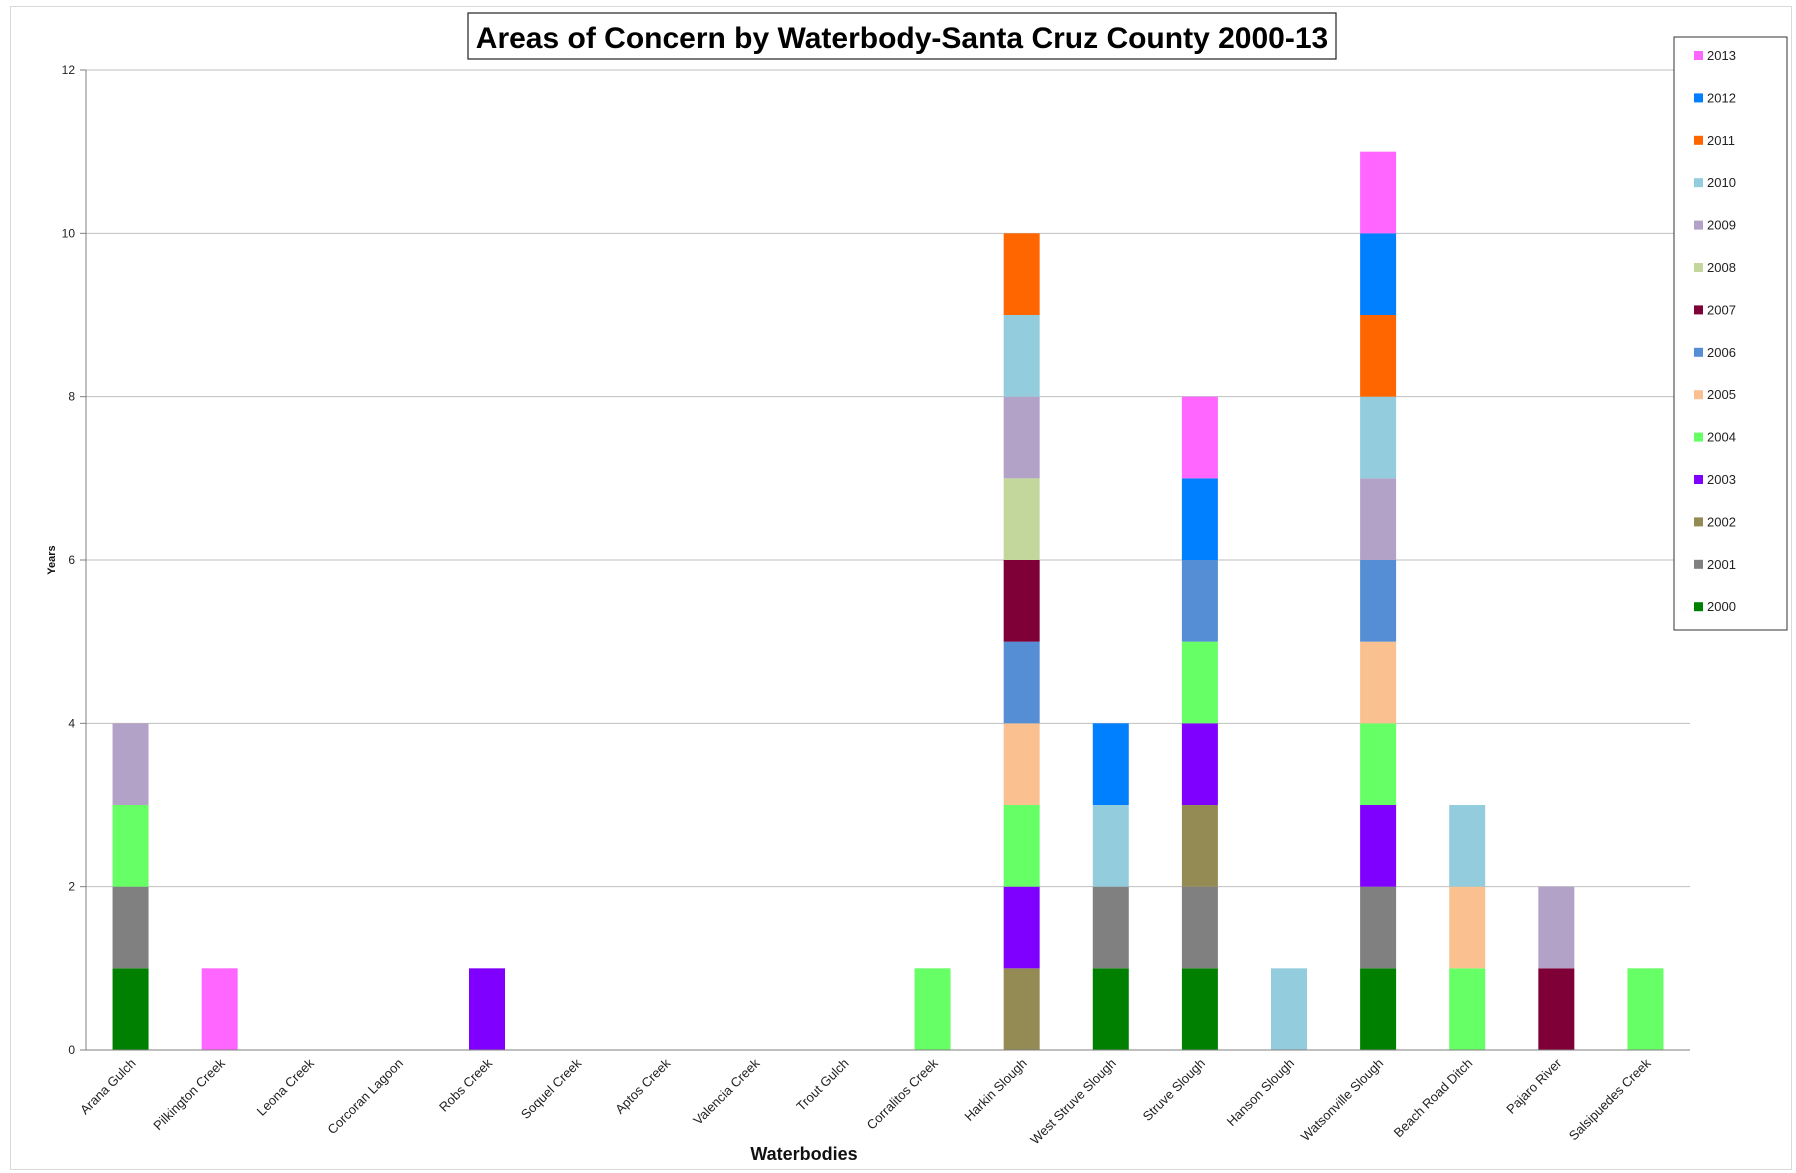 The height and width of the screenshot is (1173, 1796). I want to click on y-axis-title: Years, so click(52, 559).